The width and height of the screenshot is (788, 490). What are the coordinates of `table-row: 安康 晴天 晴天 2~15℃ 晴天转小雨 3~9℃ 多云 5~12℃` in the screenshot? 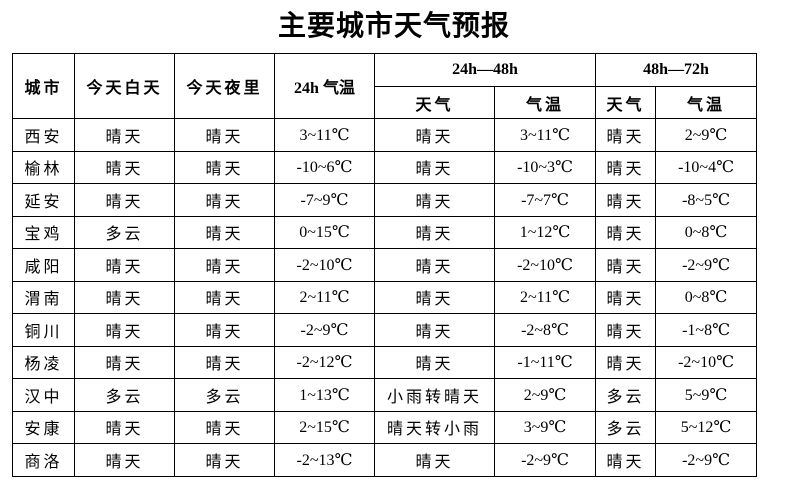 It's located at (385, 427).